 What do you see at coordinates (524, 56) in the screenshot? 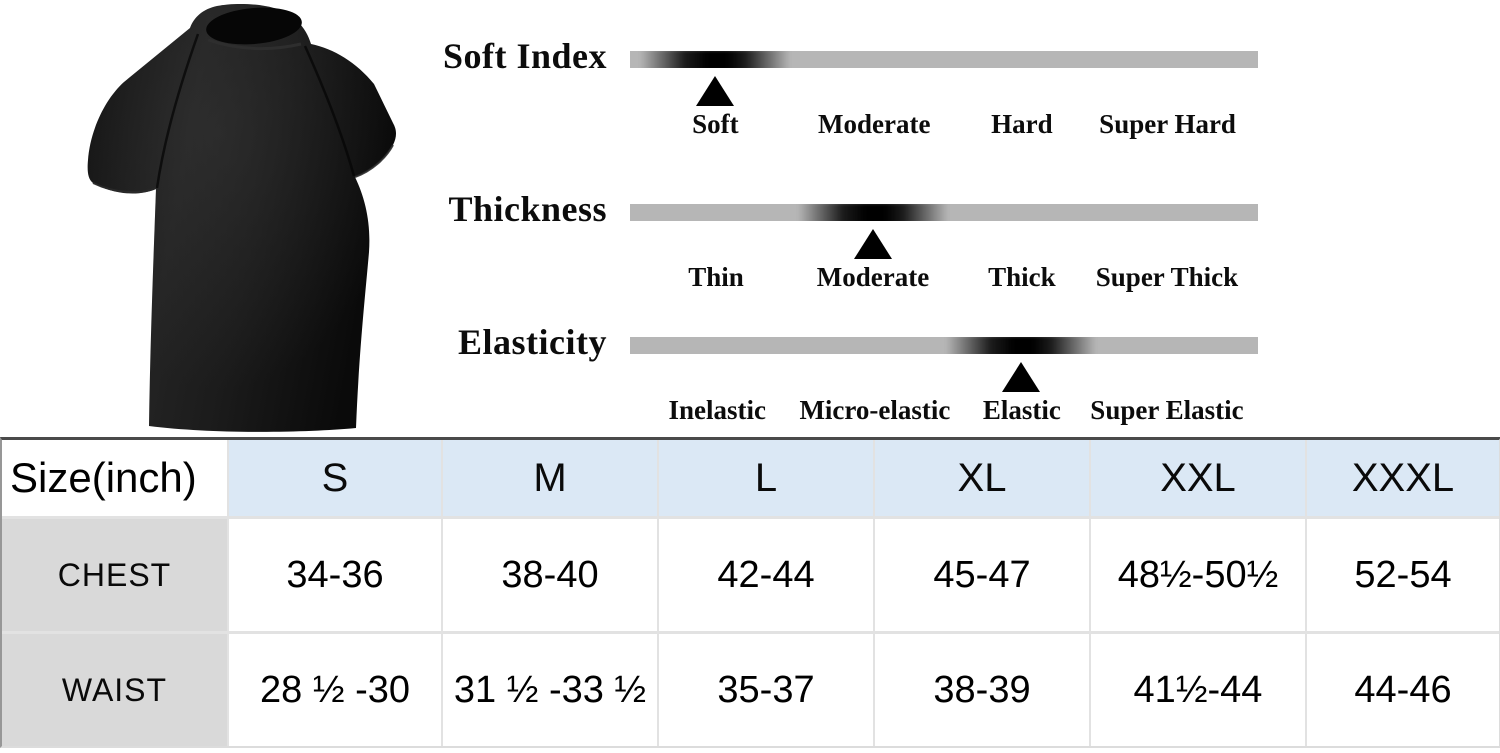
I see `scale-title-soft-index: Soft Index` at bounding box center [524, 56].